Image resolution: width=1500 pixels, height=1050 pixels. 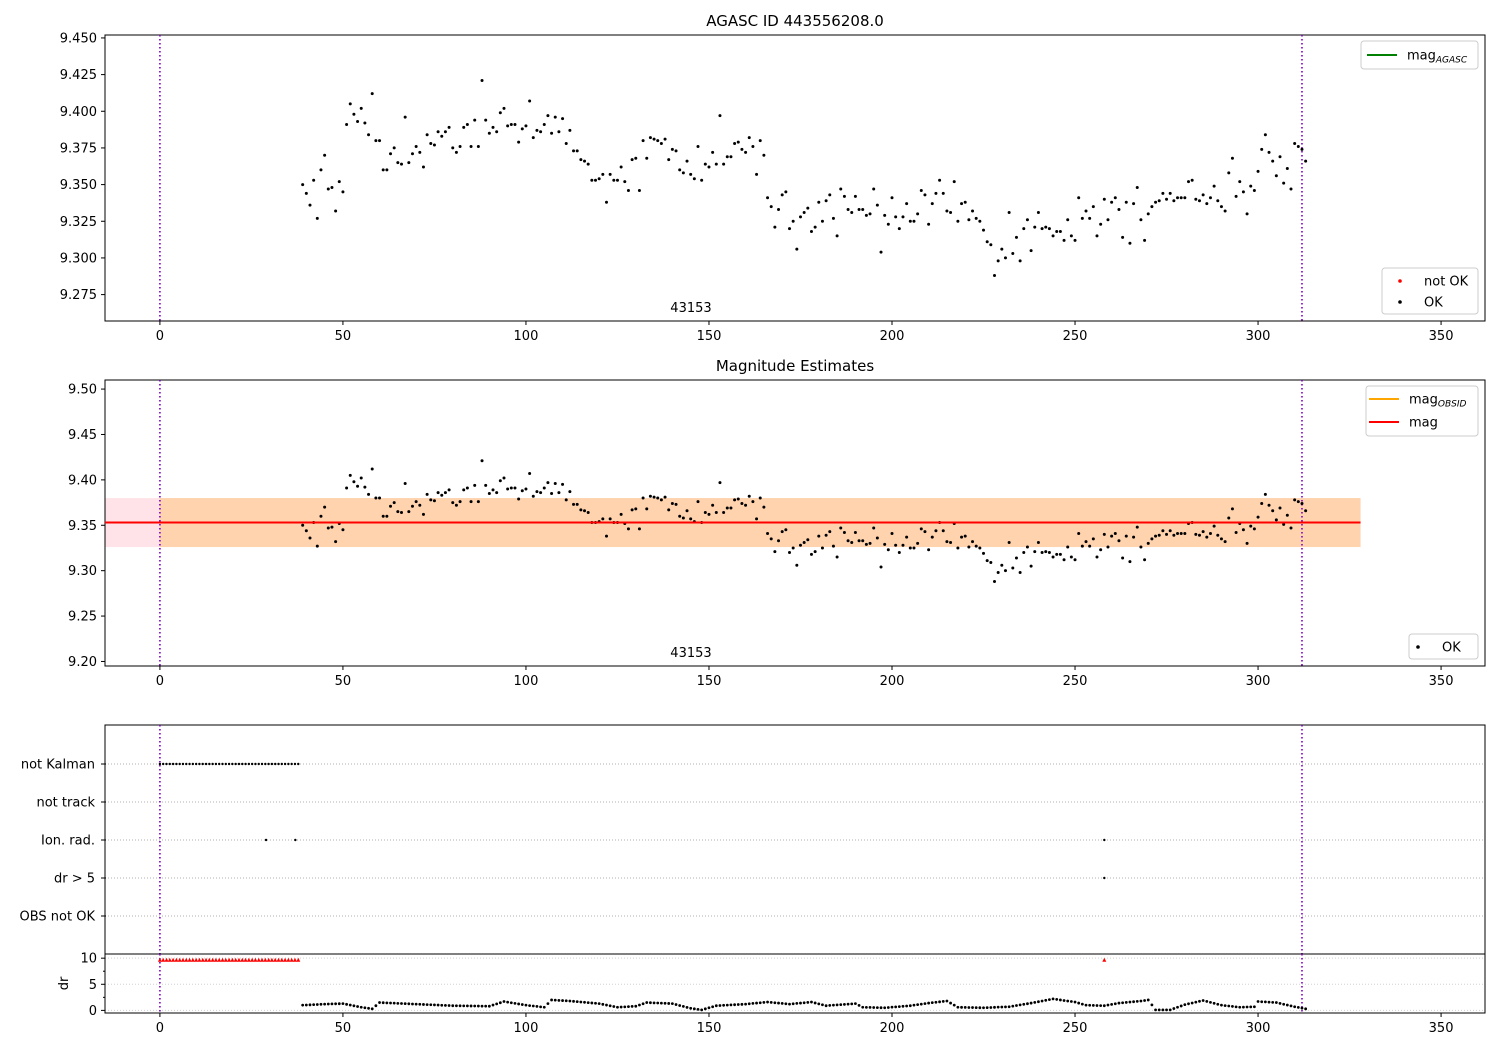 What do you see at coordinates (78, 222) in the screenshot?
I see `y-tick-label-1-2: 9.325` at bounding box center [78, 222].